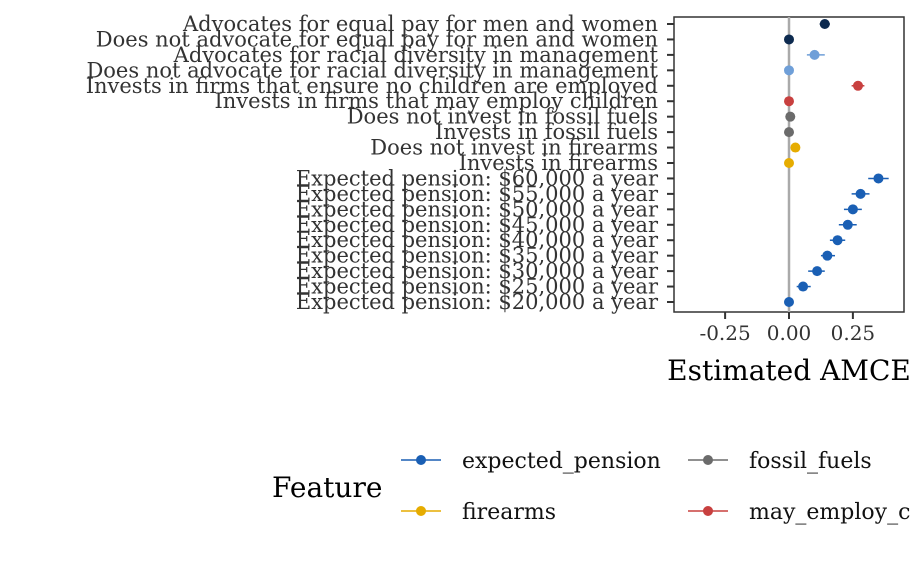 This screenshot has width=919, height=568. I want to click on y-tick-label: Does not invest in firearms, so click(514, 148).